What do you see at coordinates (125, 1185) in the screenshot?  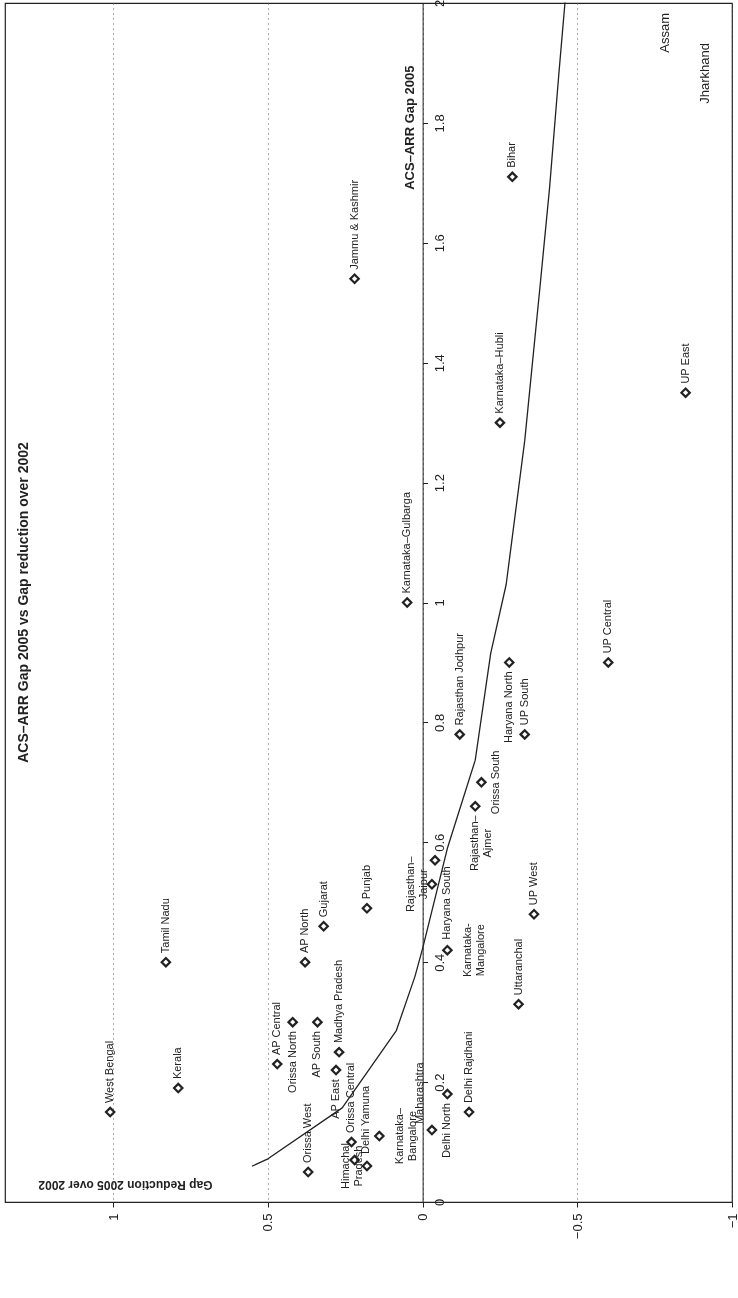 I see `text: Gap Reduction 2005 over 2002` at bounding box center [125, 1185].